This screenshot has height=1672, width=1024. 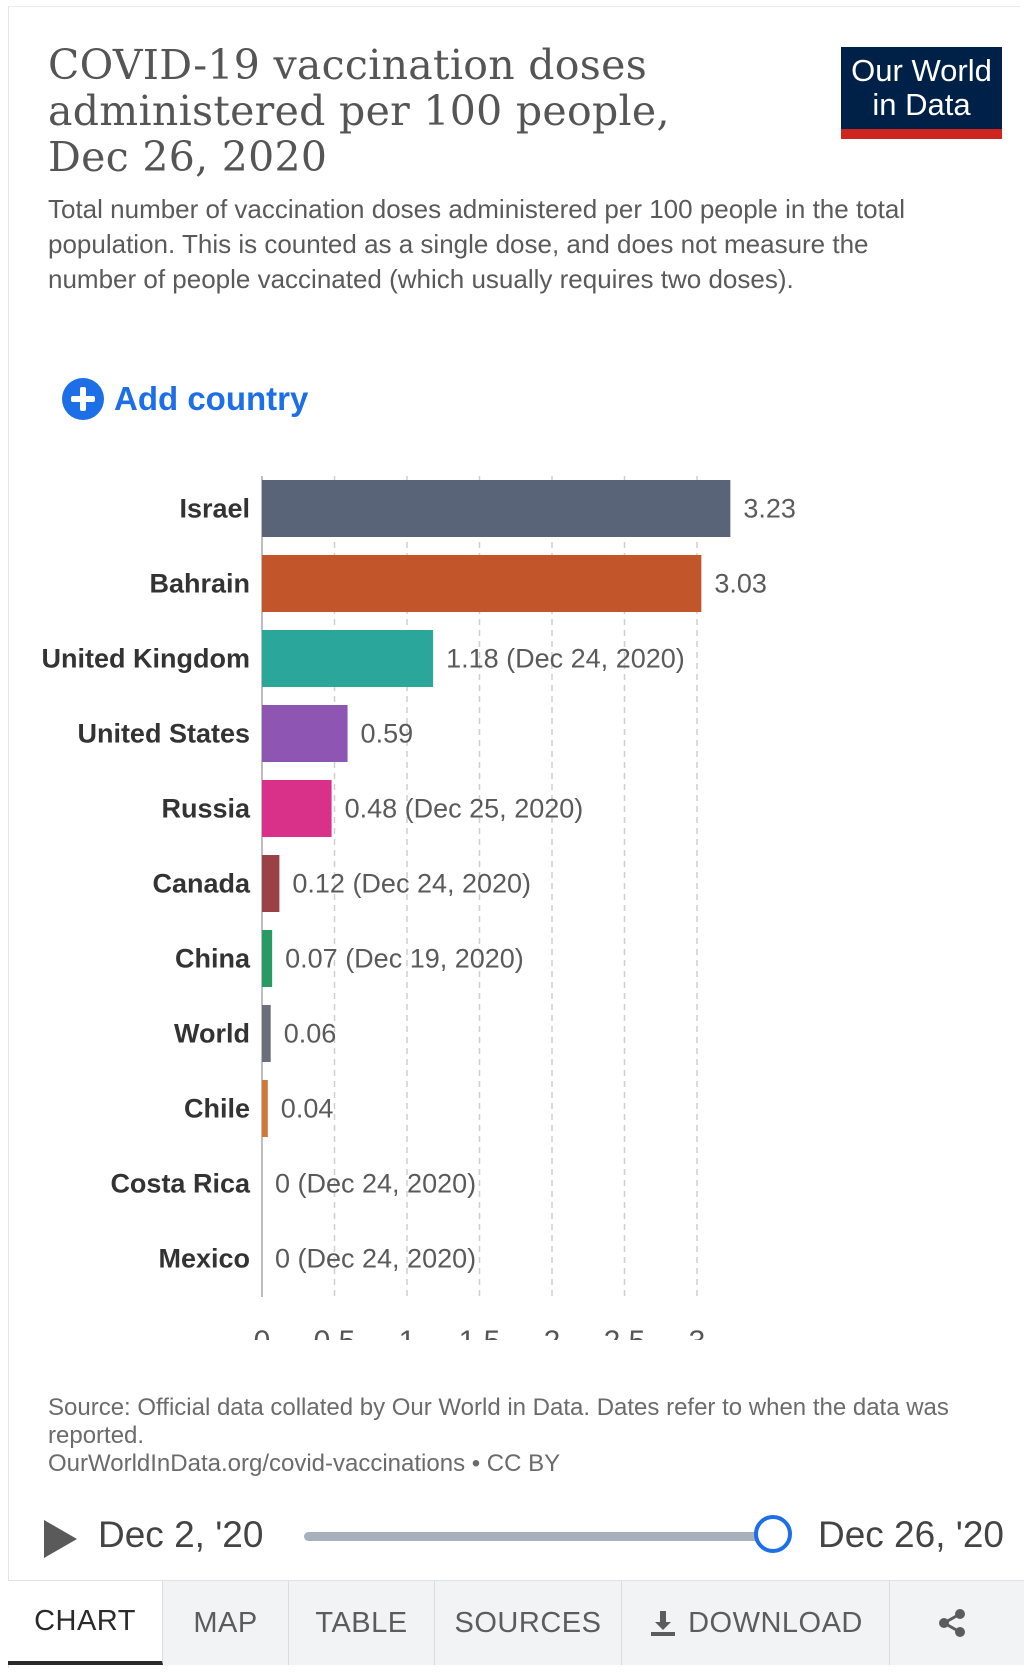 What do you see at coordinates (211, 398) in the screenshot?
I see `add-country-label: Add country` at bounding box center [211, 398].